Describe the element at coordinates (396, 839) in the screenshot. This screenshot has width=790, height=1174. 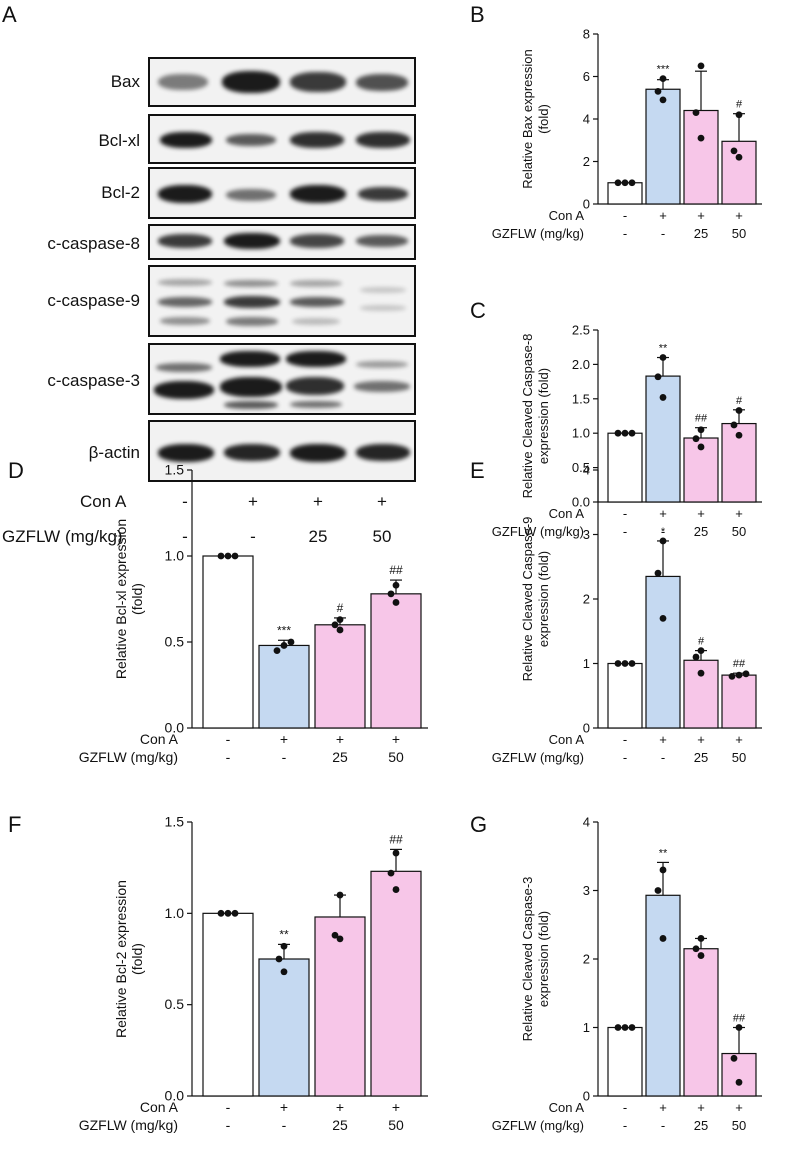
I see `significance-marker: ##` at that location.